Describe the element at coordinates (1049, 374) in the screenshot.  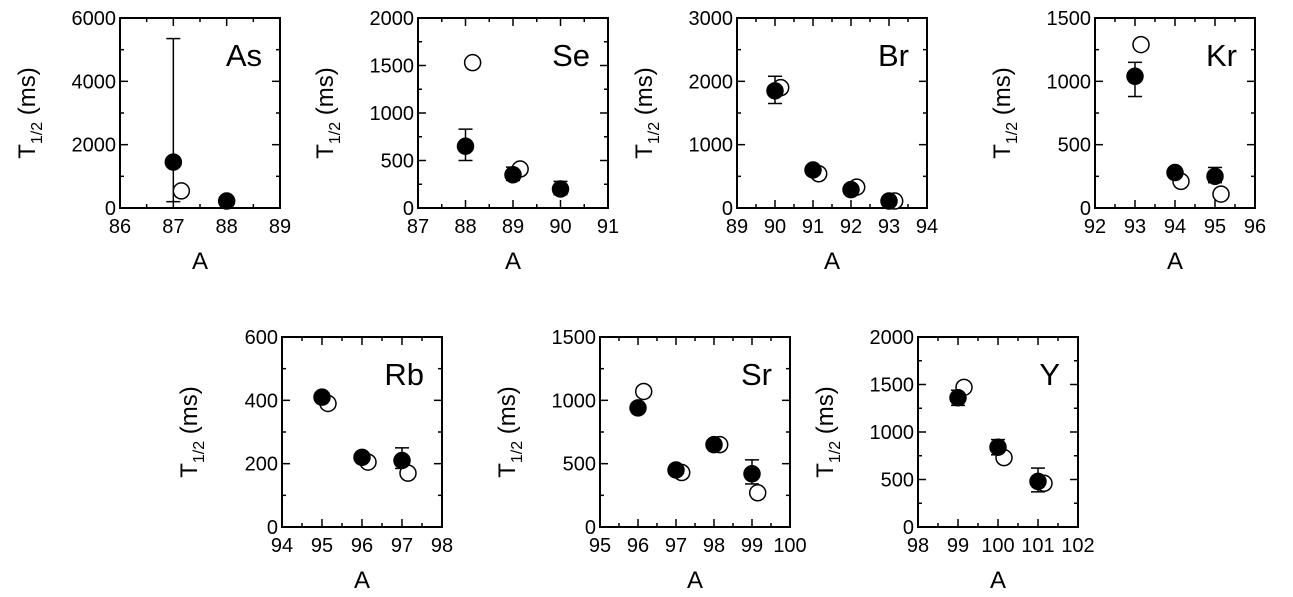
I see `panel-title: Y` at that location.